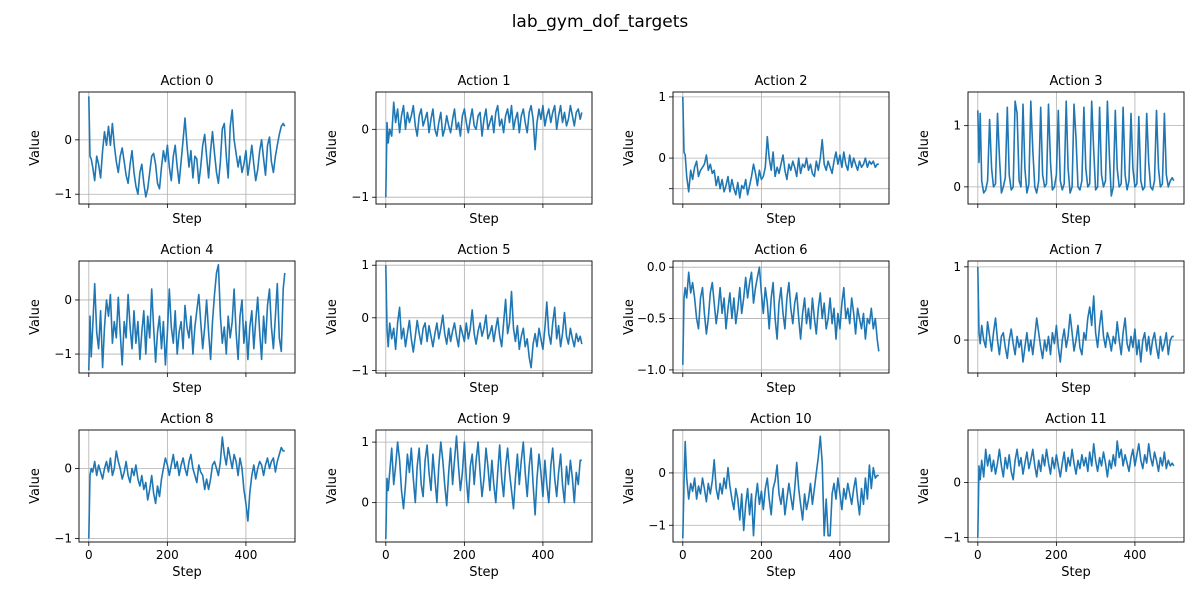  I want to click on subplot-title: Action 0, so click(186, 81).